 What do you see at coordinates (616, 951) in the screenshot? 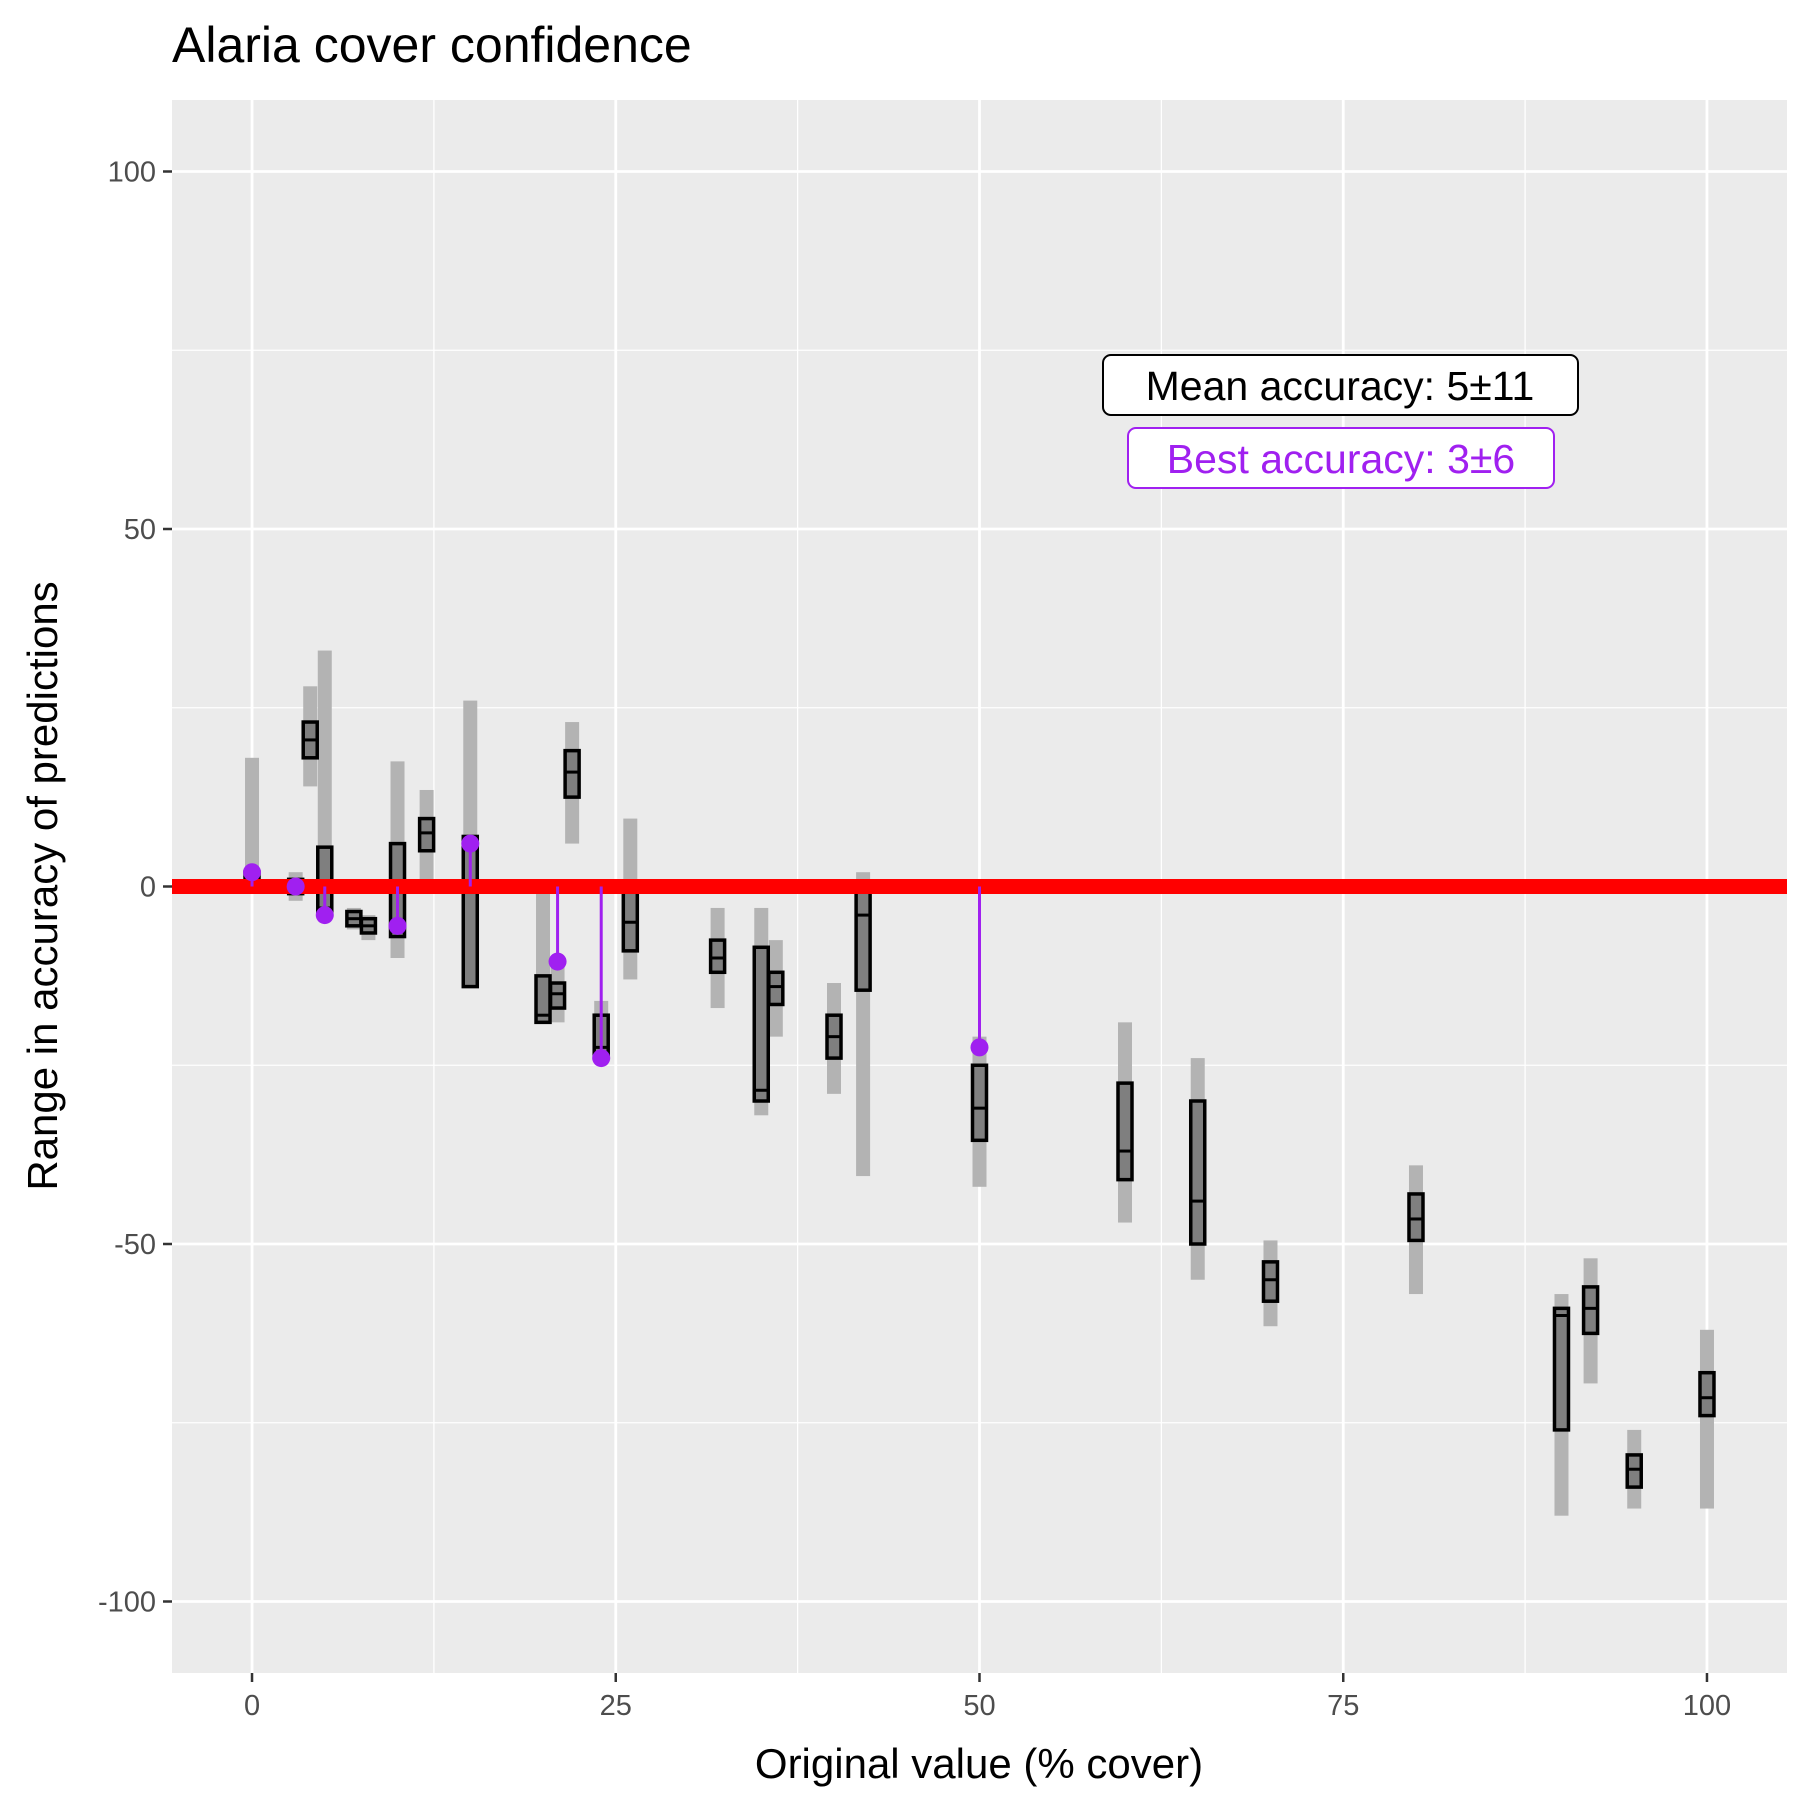
I see `best-predictions` at bounding box center [616, 951].